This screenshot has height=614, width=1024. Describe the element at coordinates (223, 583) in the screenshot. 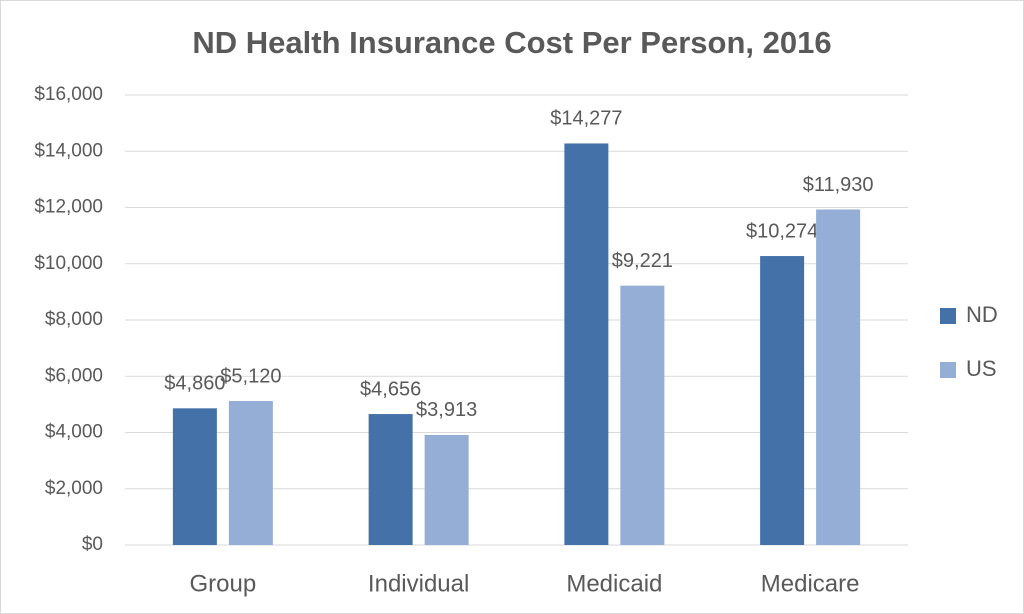

I see `x-tick-label: Group` at that location.